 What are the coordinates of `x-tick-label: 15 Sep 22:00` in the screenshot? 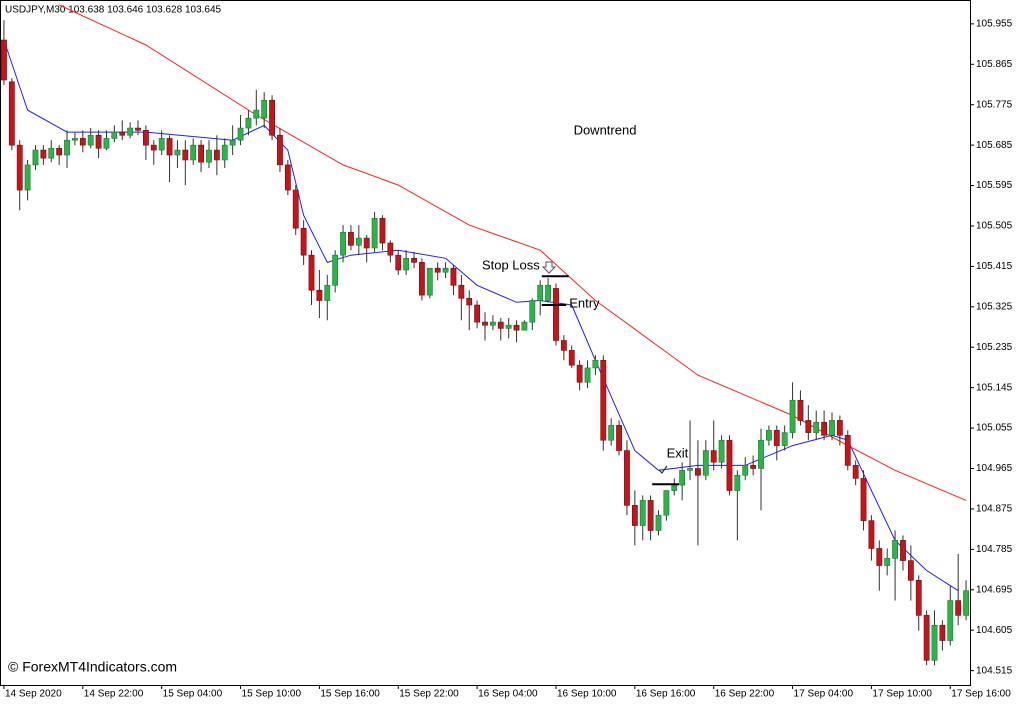 It's located at (429, 694).